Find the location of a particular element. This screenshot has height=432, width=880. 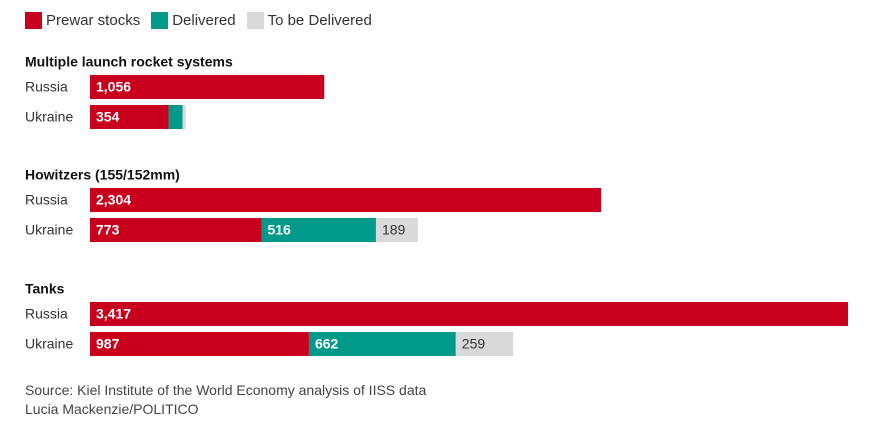

legend-item: Prewar stocks is located at coordinates (83, 20).